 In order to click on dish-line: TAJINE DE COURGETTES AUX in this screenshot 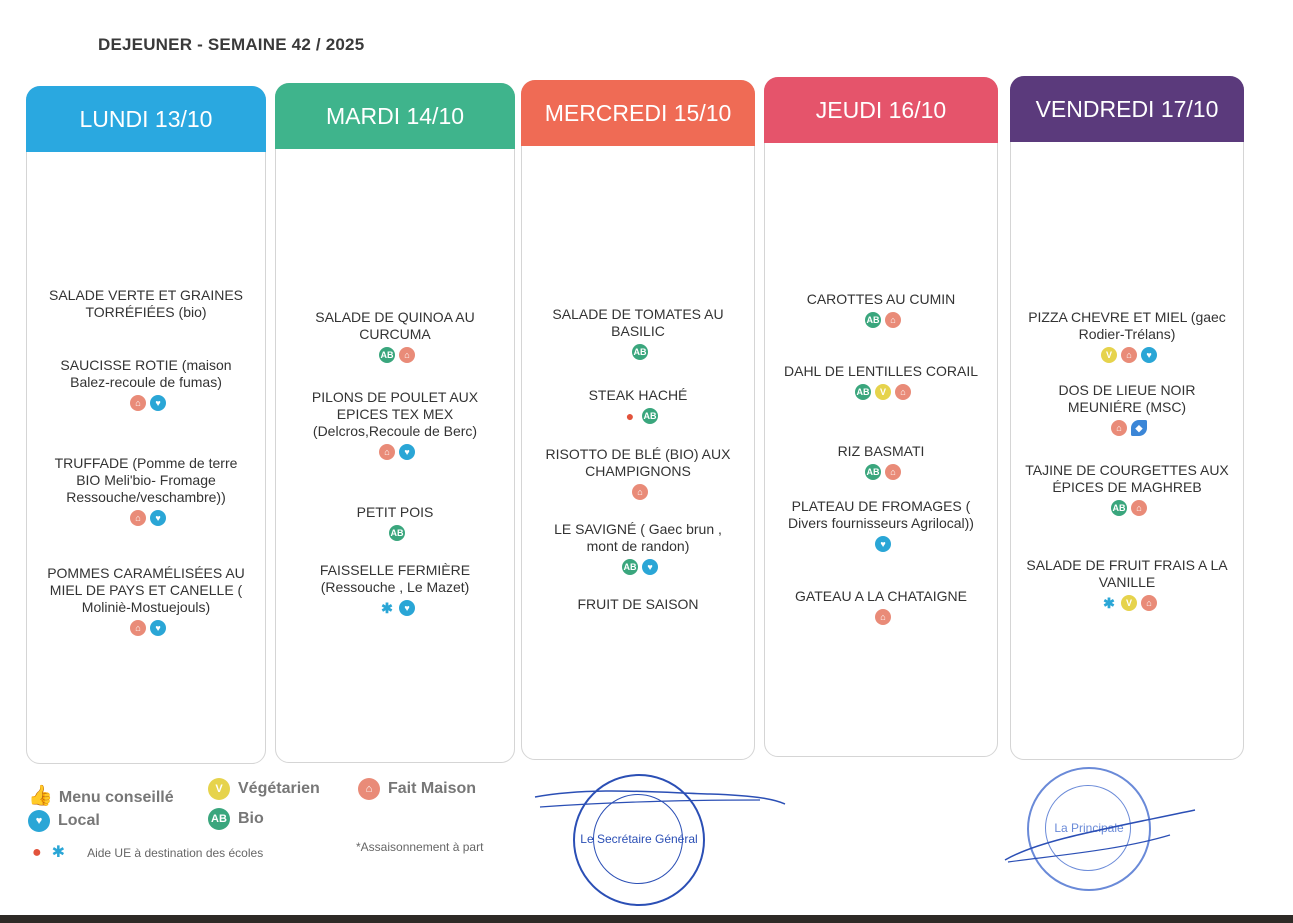, I will do `click(1127, 470)`.